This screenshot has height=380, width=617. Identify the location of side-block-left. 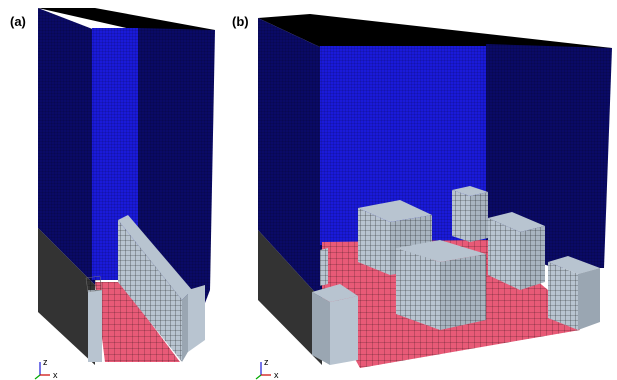
(335, 324).